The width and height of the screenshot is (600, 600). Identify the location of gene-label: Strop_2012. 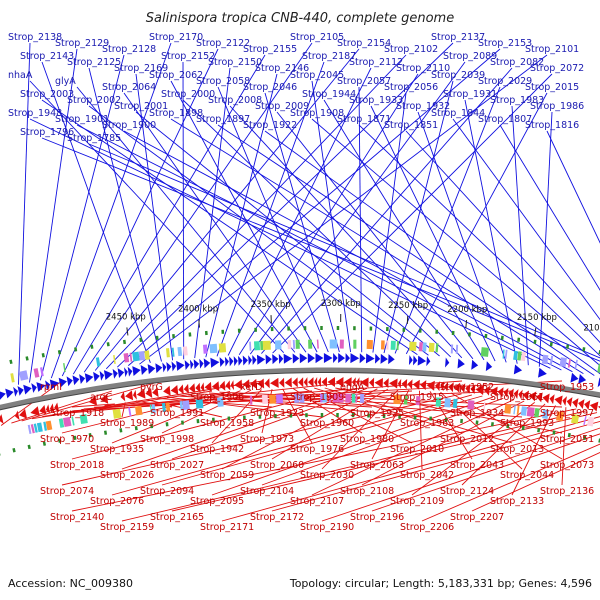
(467, 439).